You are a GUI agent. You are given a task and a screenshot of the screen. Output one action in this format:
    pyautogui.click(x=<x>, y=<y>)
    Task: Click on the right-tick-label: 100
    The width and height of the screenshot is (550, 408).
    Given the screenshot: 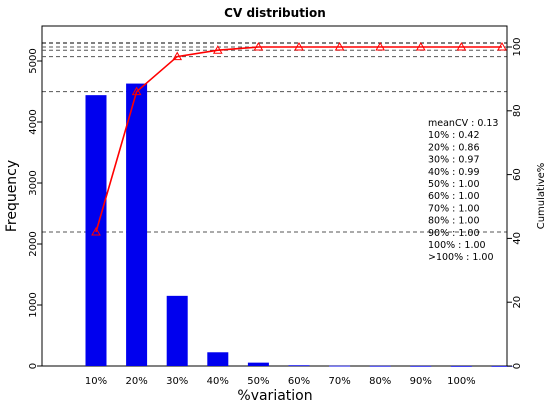 What is the action you would take?
    pyautogui.click(x=517, y=46)
    